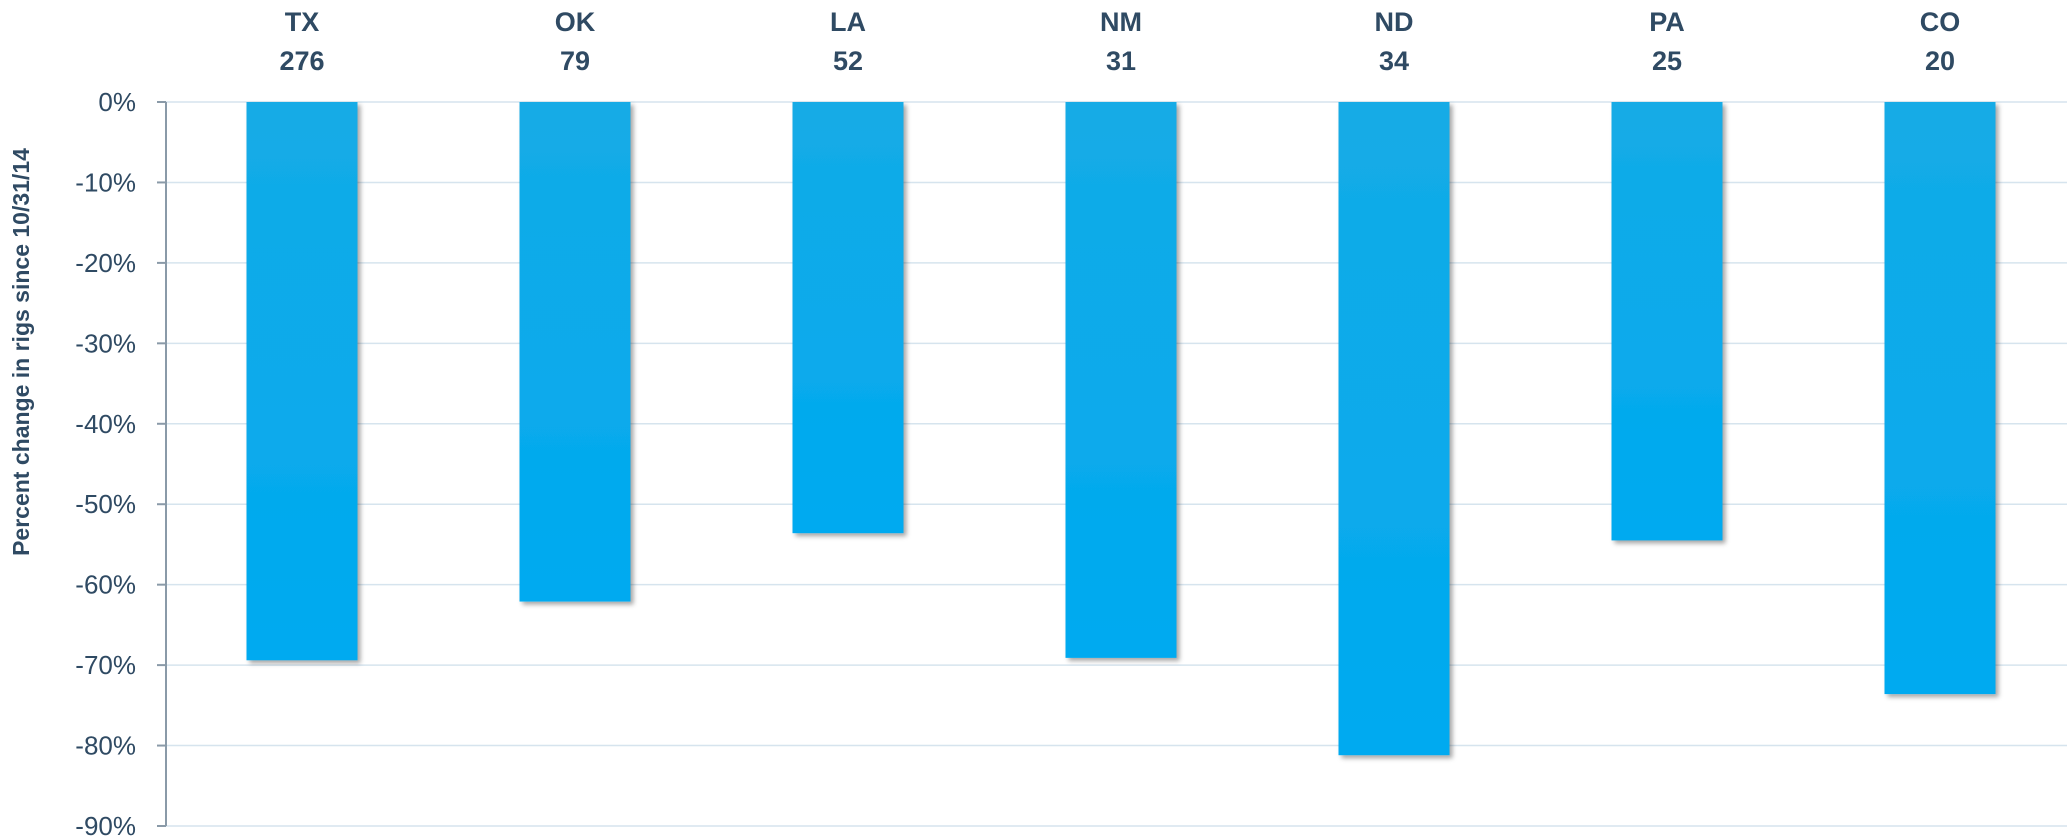  What do you see at coordinates (1940, 61) in the screenshot?
I see `rig-count-label-co: 20` at bounding box center [1940, 61].